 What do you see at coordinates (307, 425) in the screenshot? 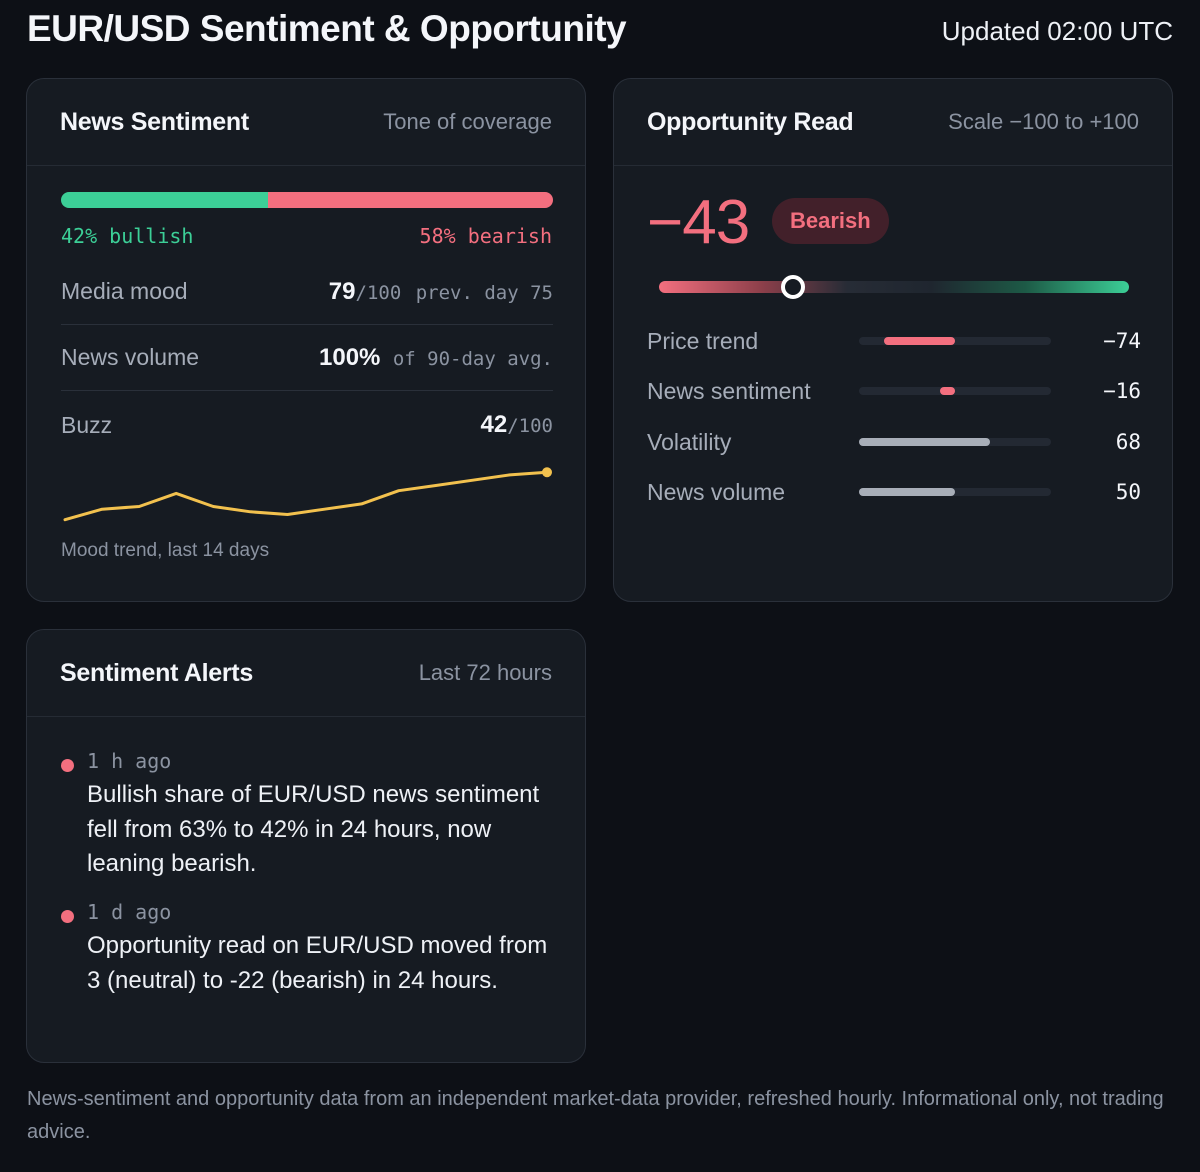
I see `buzz-row: Buzz 42/100` at bounding box center [307, 425].